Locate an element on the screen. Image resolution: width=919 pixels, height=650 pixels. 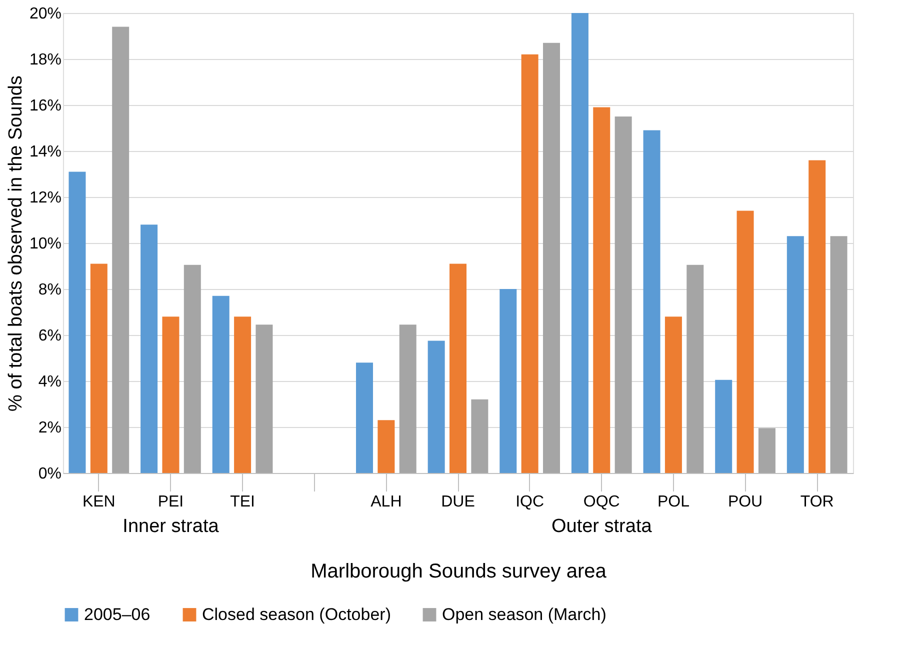
x-tick-label: TOR is located at coordinates (817, 502).